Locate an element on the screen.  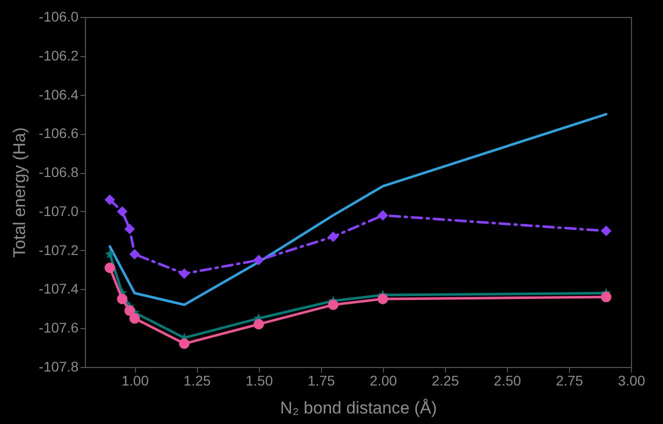
x-tick-label: 1.50 is located at coordinates (260, 380).